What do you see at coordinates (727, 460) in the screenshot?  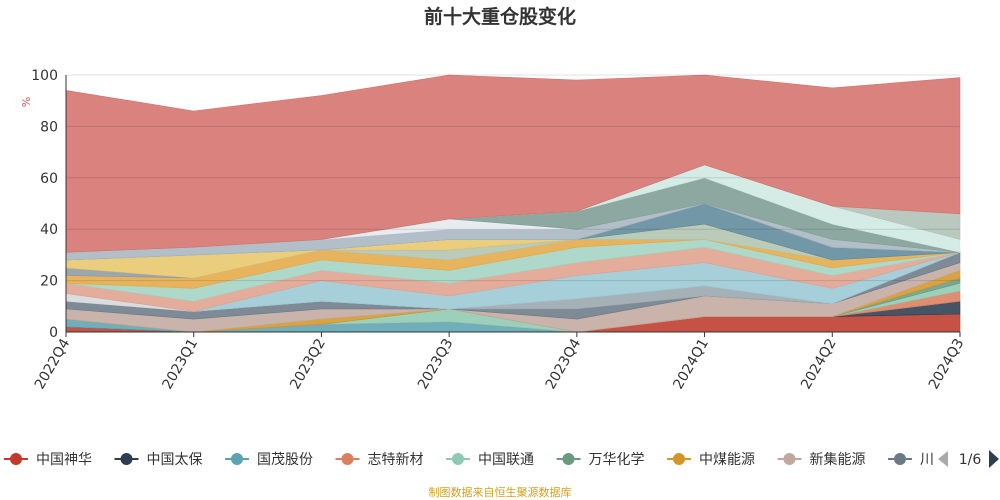 I see `legend-label: 中煤能源` at bounding box center [727, 460].